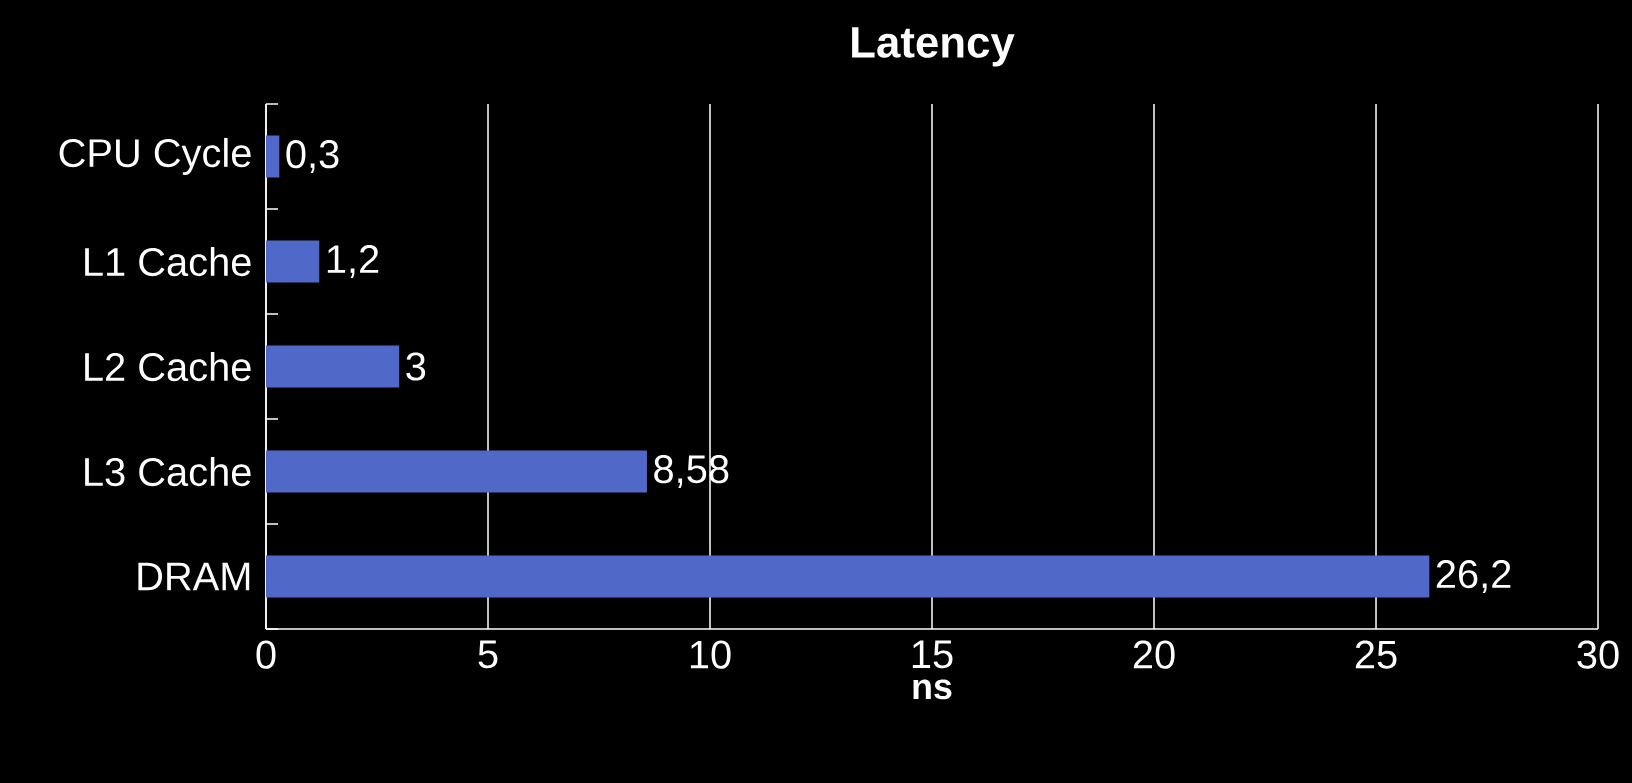 The width and height of the screenshot is (1632, 783). Describe the element at coordinates (1473, 576) in the screenshot. I see `data-label: 26,2` at that location.